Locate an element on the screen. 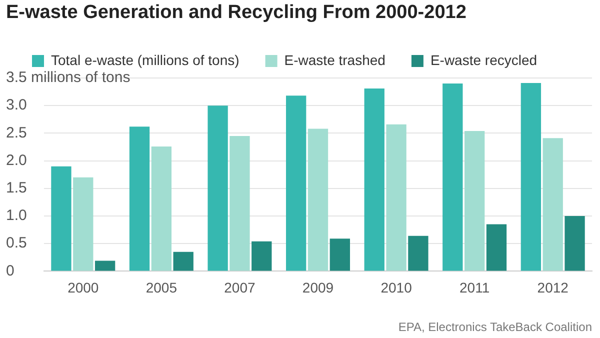  x-tick-label: 2000 is located at coordinates (83, 287).